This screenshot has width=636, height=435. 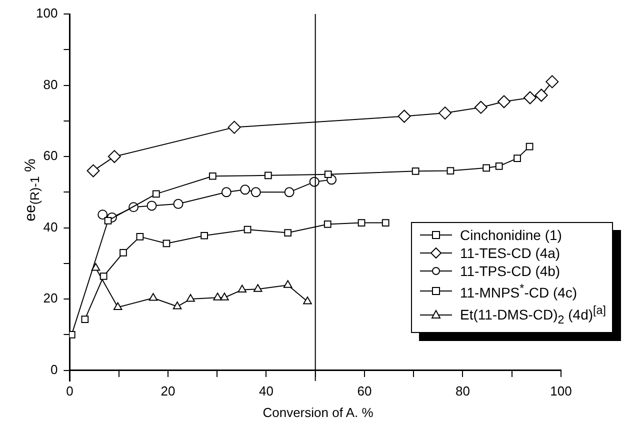 I want to click on legend-label: 11-TES-CD (4a), so click(x=510, y=253).